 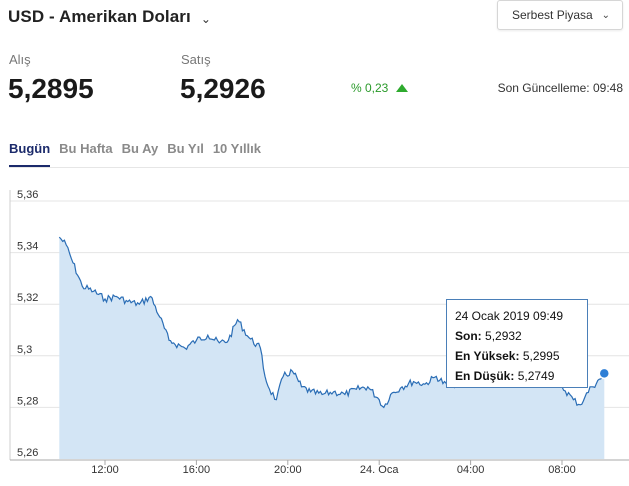 What do you see at coordinates (319, 167) in the screenshot?
I see `tabs-divider` at bounding box center [319, 167].